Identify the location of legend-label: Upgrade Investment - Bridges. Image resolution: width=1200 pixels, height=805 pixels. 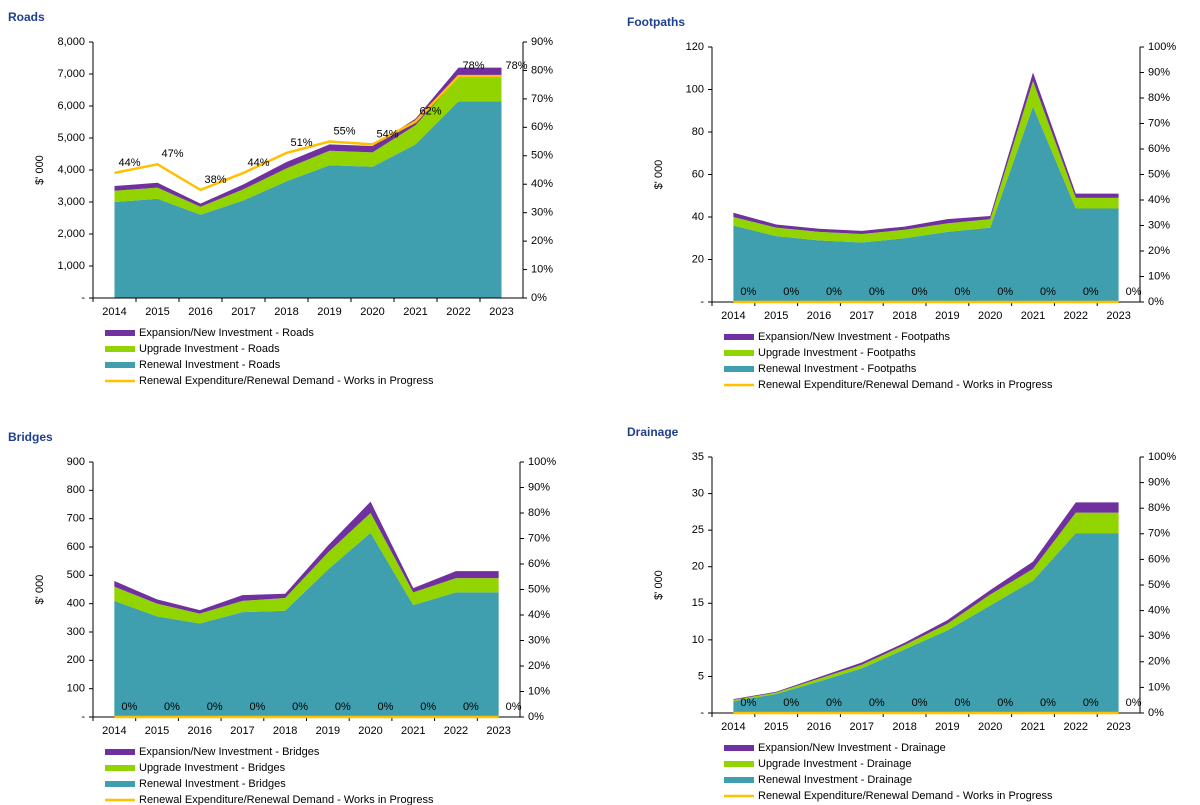
(212, 768).